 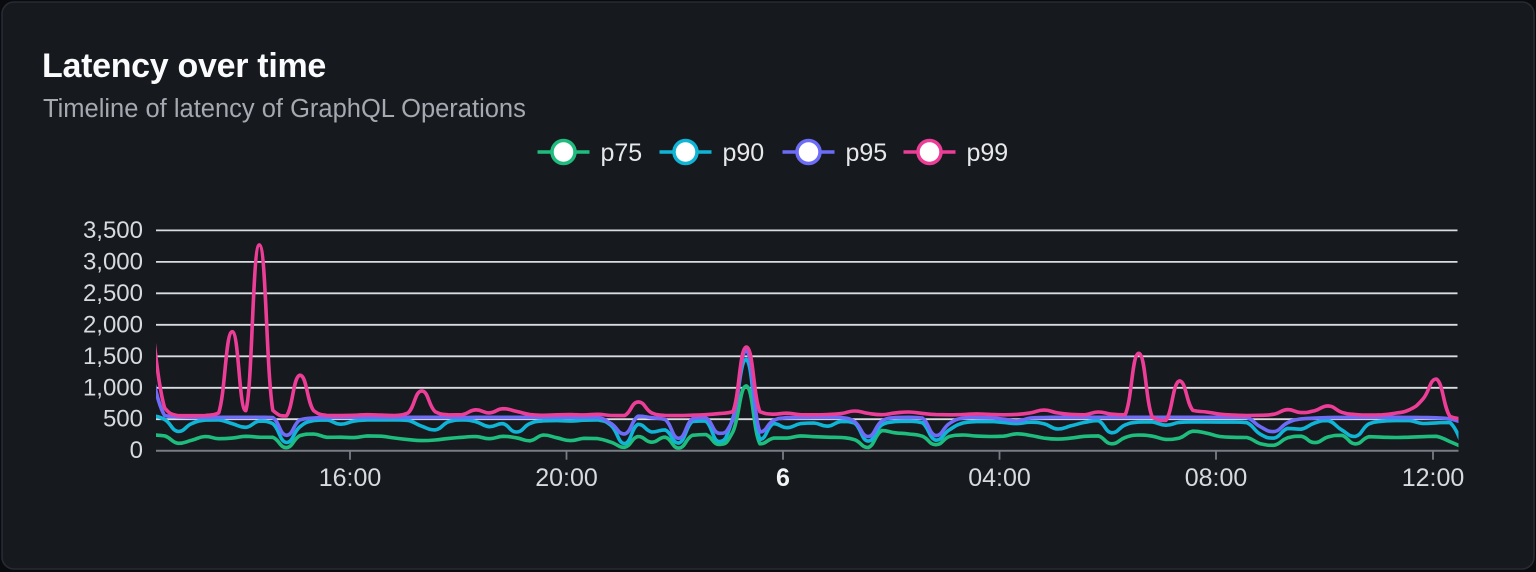 What do you see at coordinates (113, 230) in the screenshot?
I see `svg-text: 3,500` at bounding box center [113, 230].